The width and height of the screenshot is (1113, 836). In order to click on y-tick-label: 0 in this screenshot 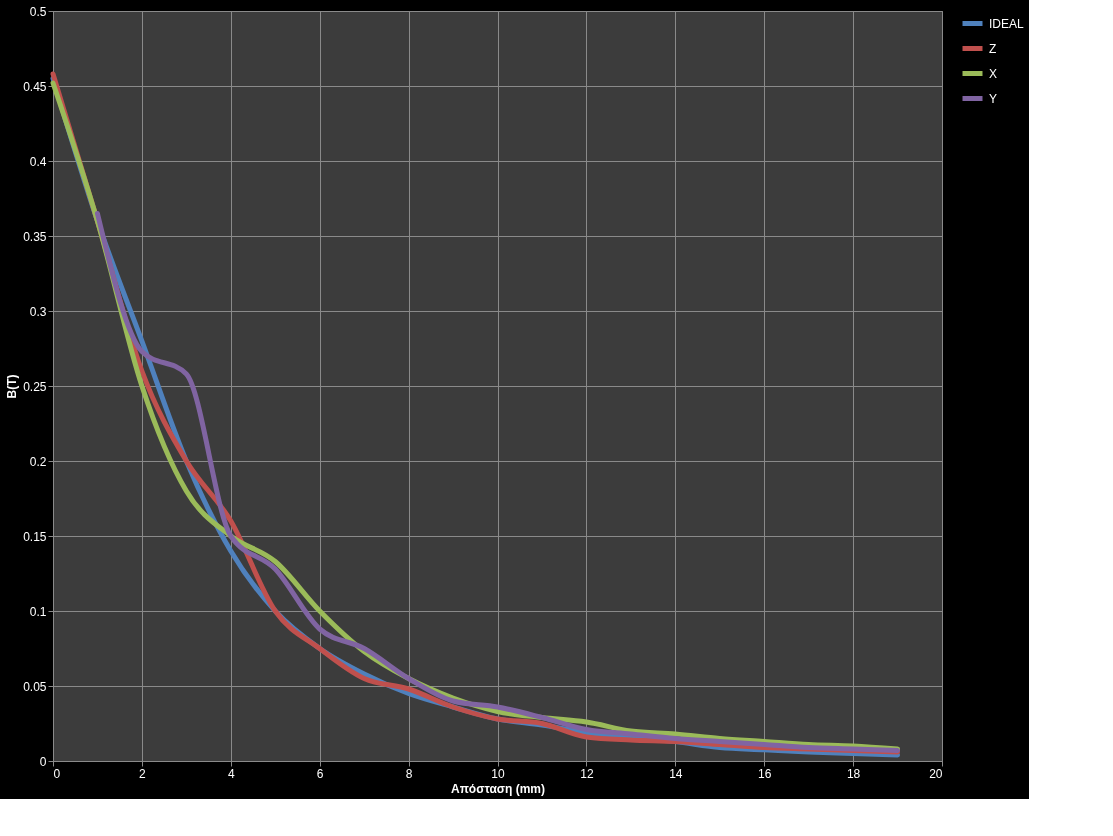, I will do `click(43, 761)`.